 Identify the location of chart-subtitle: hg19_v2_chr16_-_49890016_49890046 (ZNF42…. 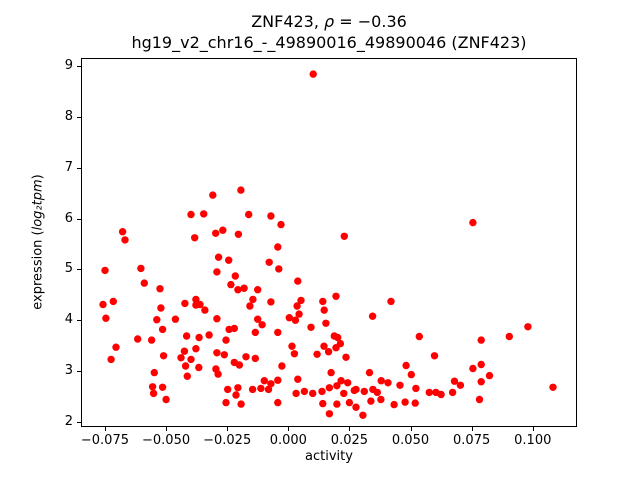
(329, 42).